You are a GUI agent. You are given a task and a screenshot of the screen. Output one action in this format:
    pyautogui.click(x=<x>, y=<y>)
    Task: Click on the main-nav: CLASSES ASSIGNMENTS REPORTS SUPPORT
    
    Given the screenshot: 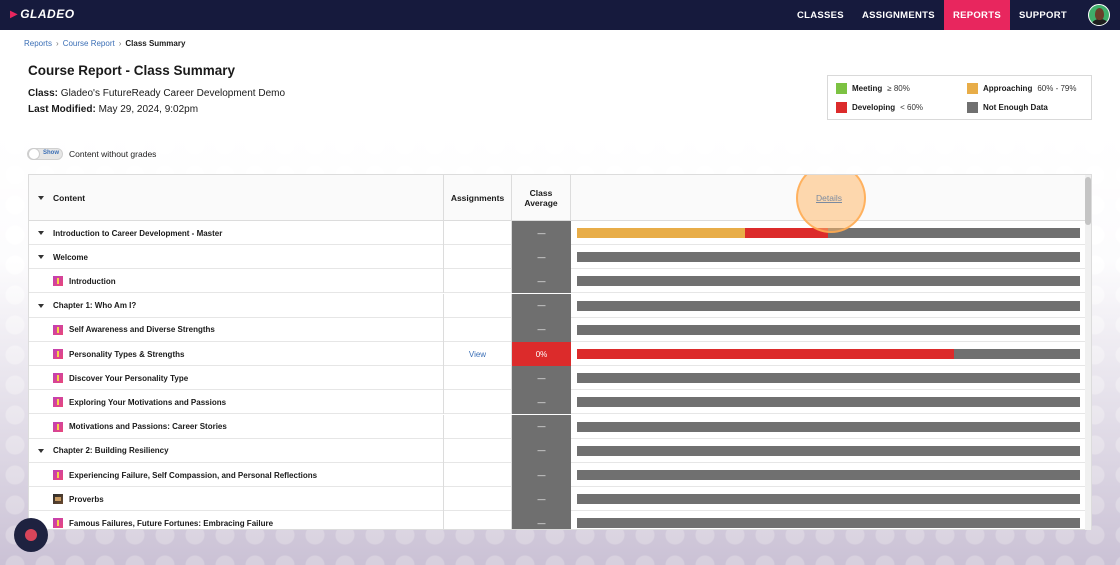 What is the action you would take?
    pyautogui.click(x=954, y=15)
    